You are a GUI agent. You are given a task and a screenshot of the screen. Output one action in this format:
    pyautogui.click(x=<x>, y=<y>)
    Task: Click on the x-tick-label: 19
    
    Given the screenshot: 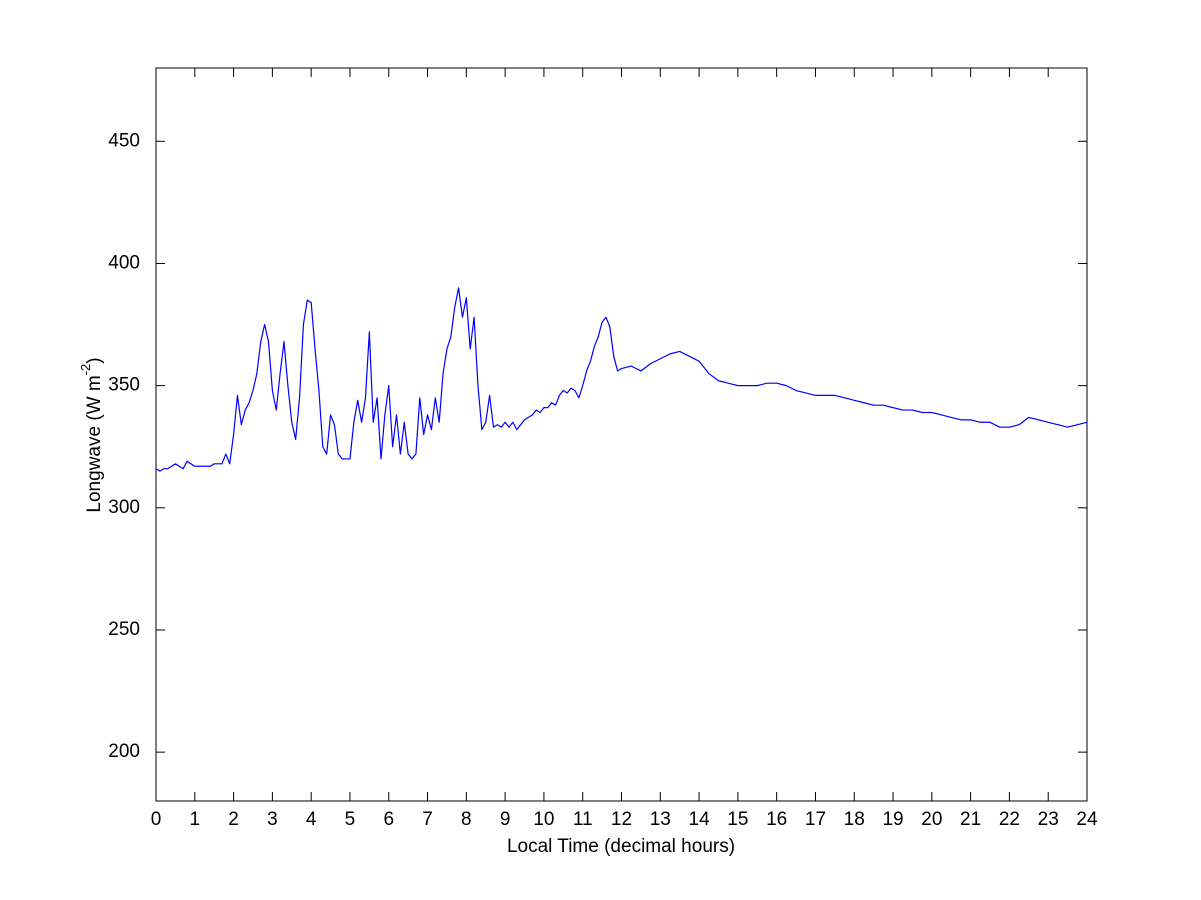 What is the action you would take?
    pyautogui.click(x=892, y=819)
    